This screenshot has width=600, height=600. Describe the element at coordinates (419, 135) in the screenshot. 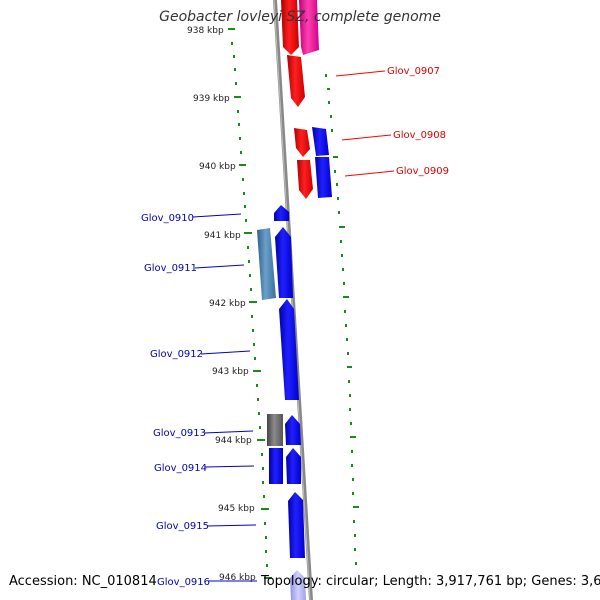

I see `gene-label-glov-0908: Glov_0908` at that location.